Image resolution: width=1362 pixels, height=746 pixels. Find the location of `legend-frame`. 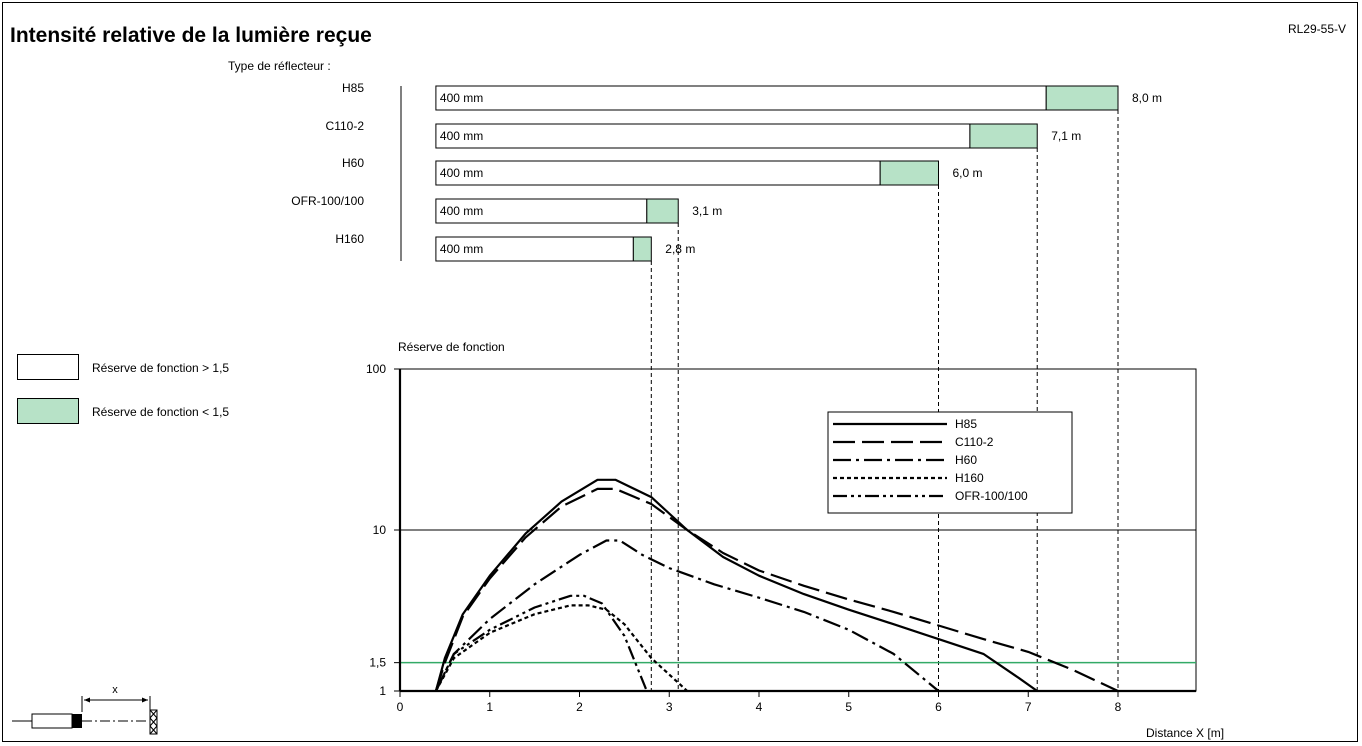

legend-frame is located at coordinates (950, 462).